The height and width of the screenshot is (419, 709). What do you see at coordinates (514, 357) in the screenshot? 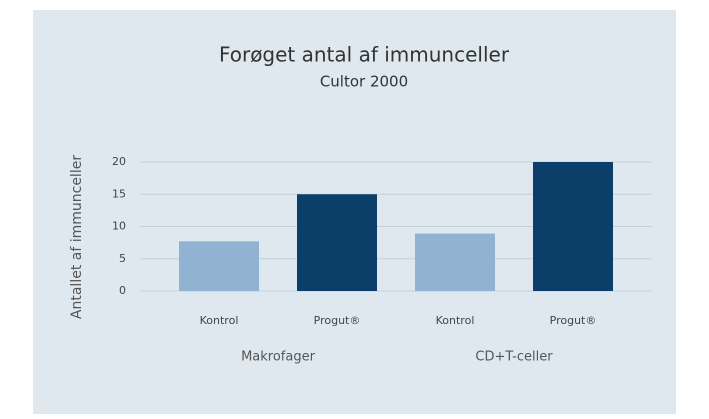
I see `x-group-label: CD+T-celler` at bounding box center [514, 357].